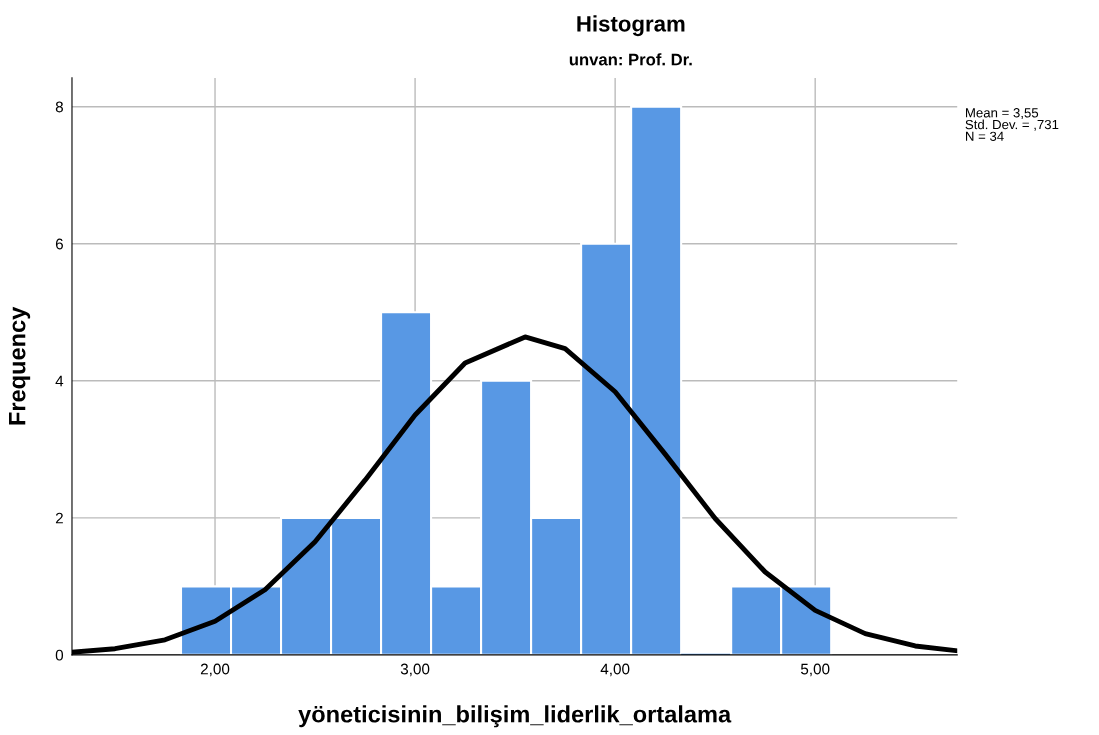  Describe the element at coordinates (985, 136) in the screenshot. I see `text: N = 34` at that location.